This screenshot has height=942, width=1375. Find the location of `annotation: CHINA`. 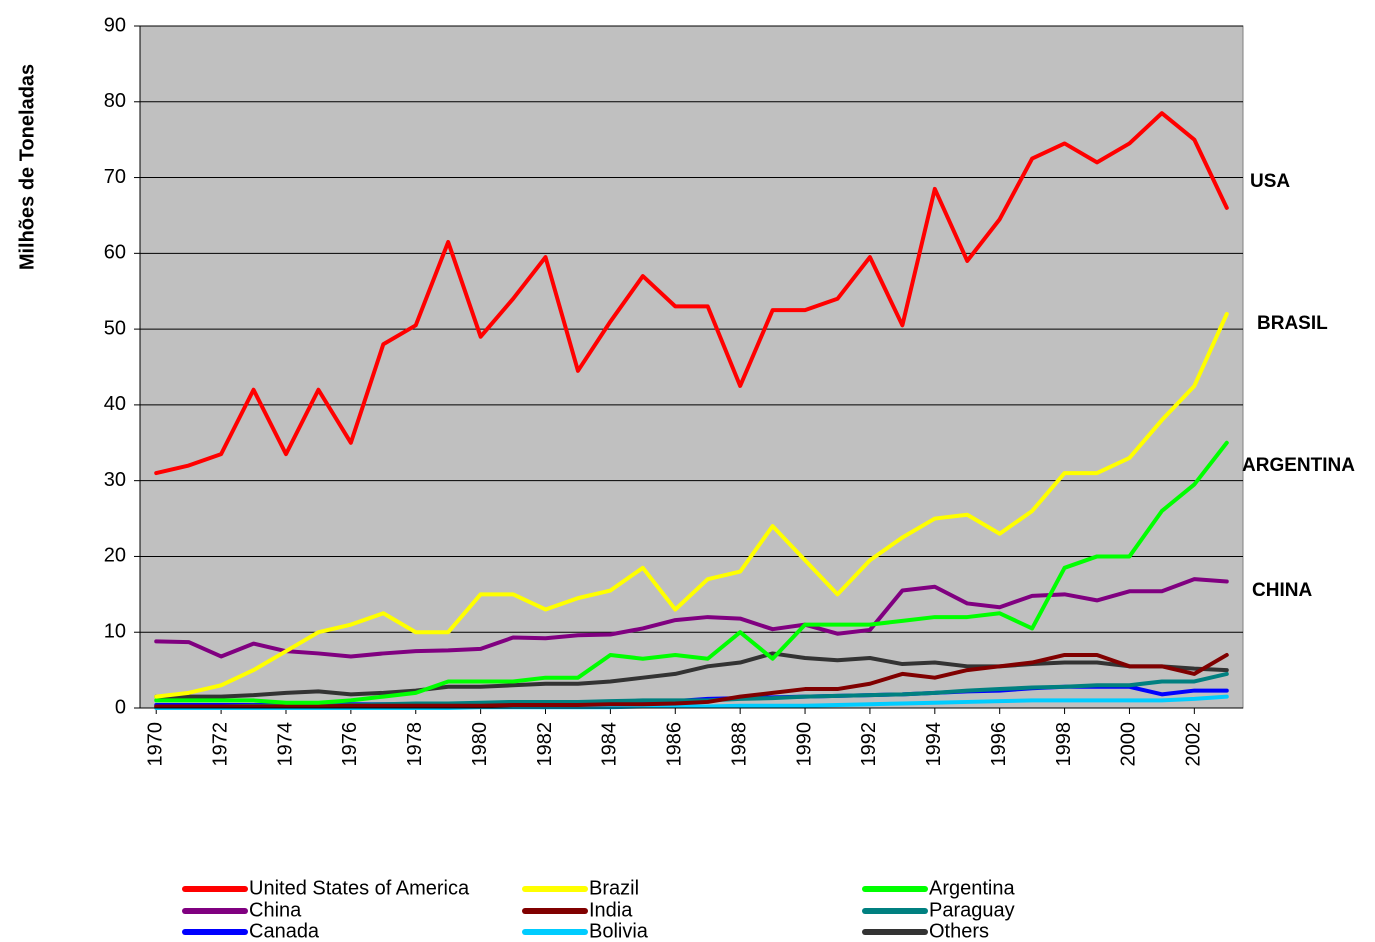

annotation: CHINA is located at coordinates (1282, 590).